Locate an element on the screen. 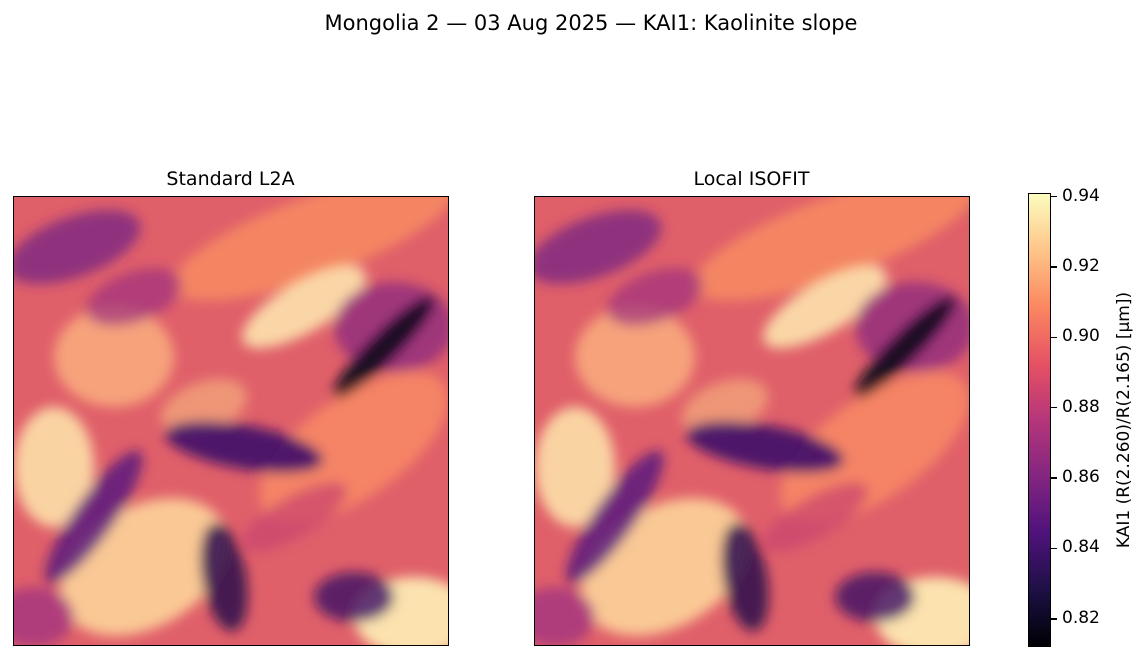  colorbar-label: KAI1 (R(2.260)/R(2.165) [µm]) is located at coordinates (1124, 420).